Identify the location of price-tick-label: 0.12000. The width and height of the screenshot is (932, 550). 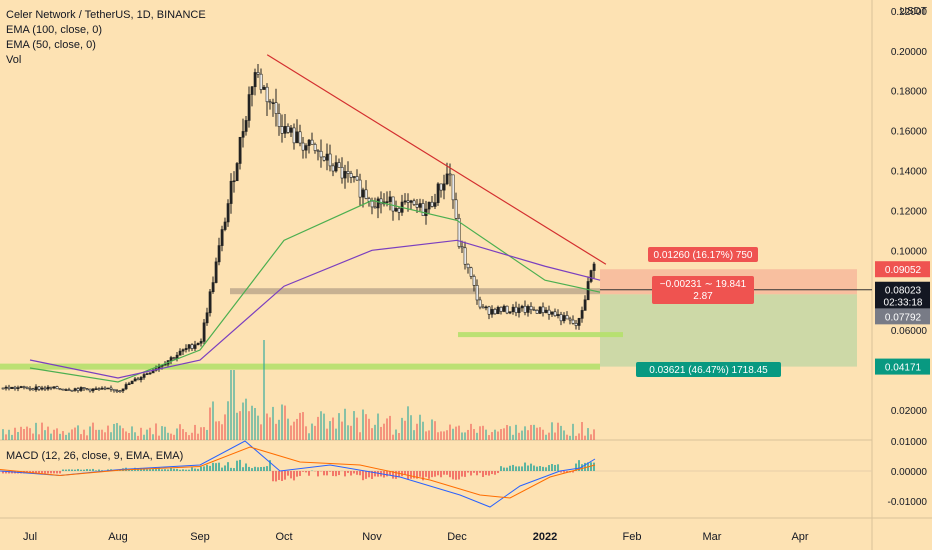
(909, 211).